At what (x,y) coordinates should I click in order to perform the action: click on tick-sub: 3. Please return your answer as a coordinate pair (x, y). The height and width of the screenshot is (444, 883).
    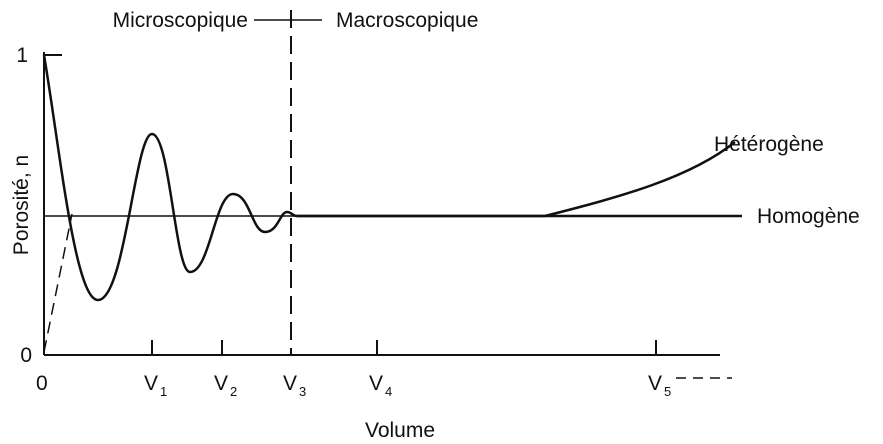
    Looking at the image, I should click on (302, 391).